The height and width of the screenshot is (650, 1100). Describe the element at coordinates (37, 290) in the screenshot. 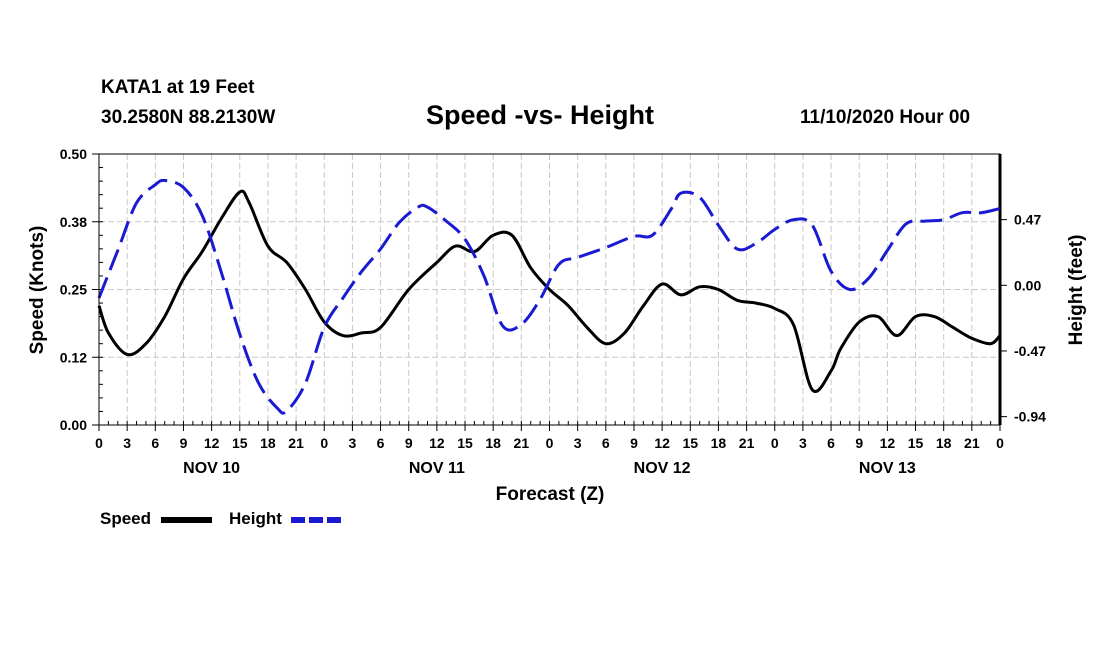

I see `y-axis-label-left: Speed (Knots)` at that location.